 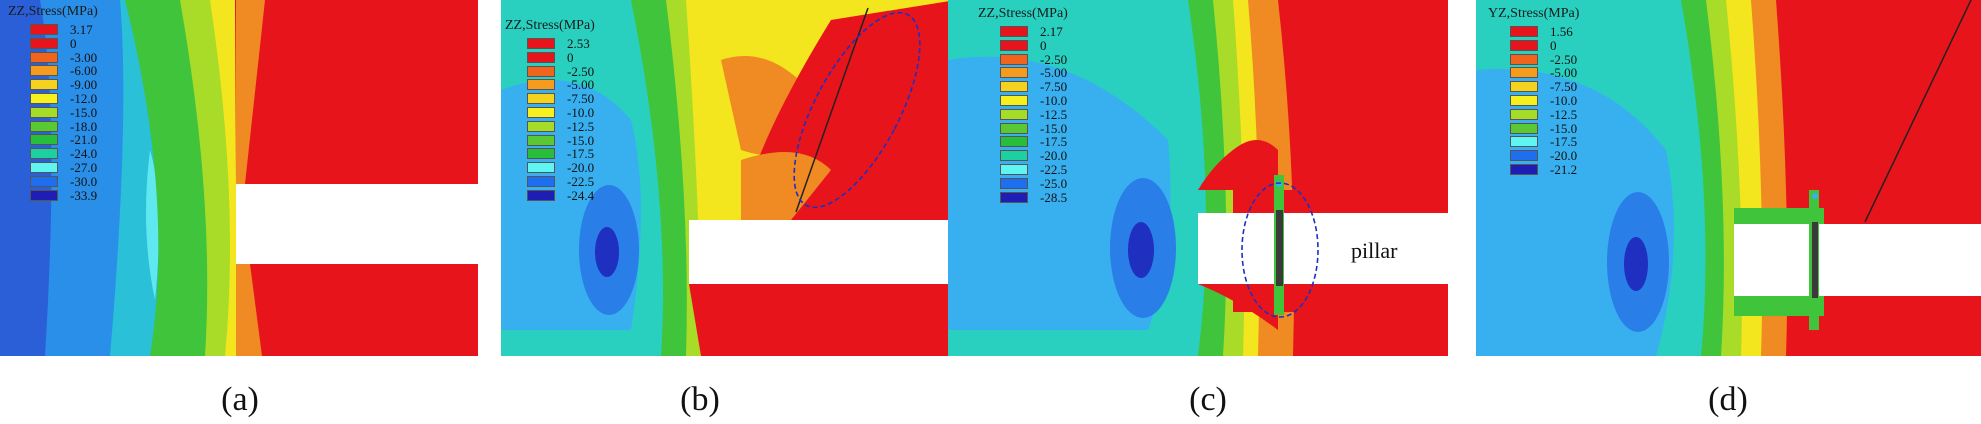 I want to click on legend-label: -33.9, so click(x=84, y=195).